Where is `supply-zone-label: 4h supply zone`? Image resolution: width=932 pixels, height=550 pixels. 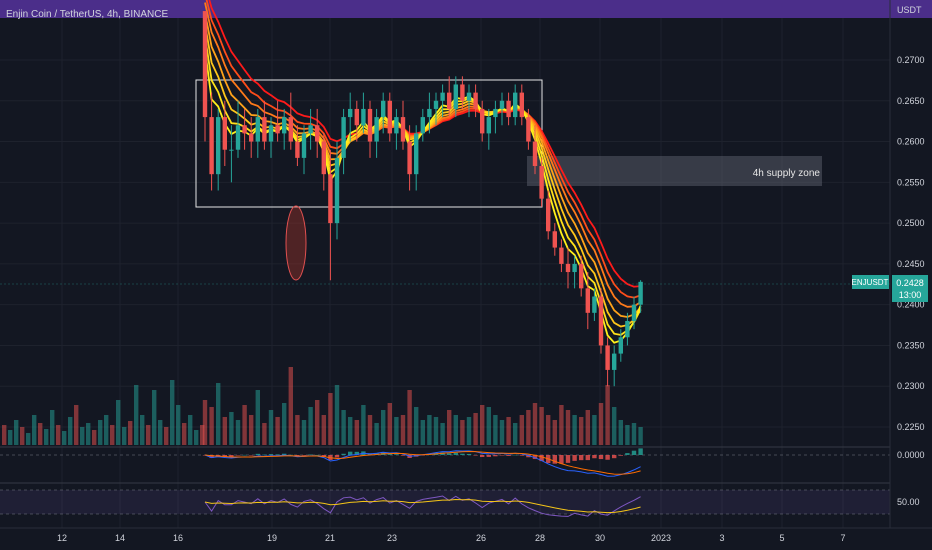
supply-zone-label: 4h supply zone is located at coordinates (787, 173).